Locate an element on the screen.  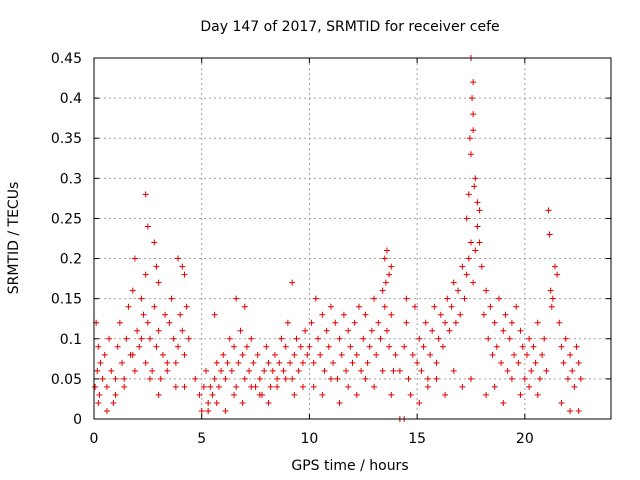
y-tick-label: 0.45 is located at coordinates (66, 59).